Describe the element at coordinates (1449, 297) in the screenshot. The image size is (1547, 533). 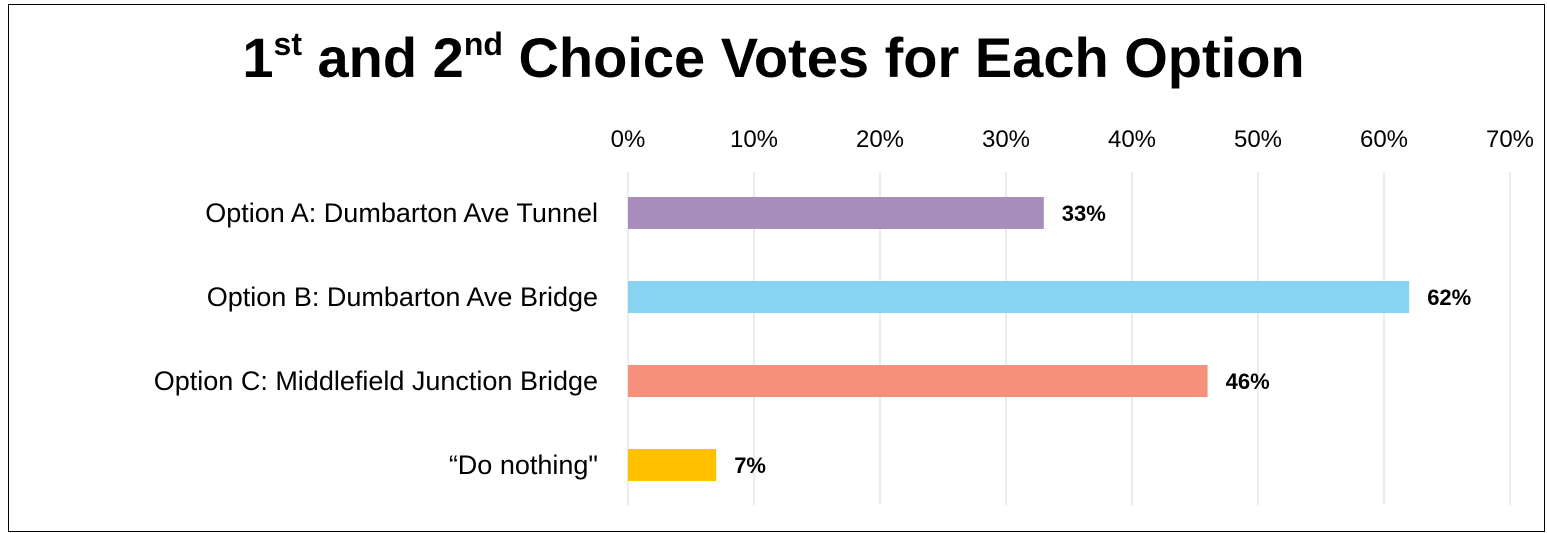
I see `data-label: 62%` at that location.